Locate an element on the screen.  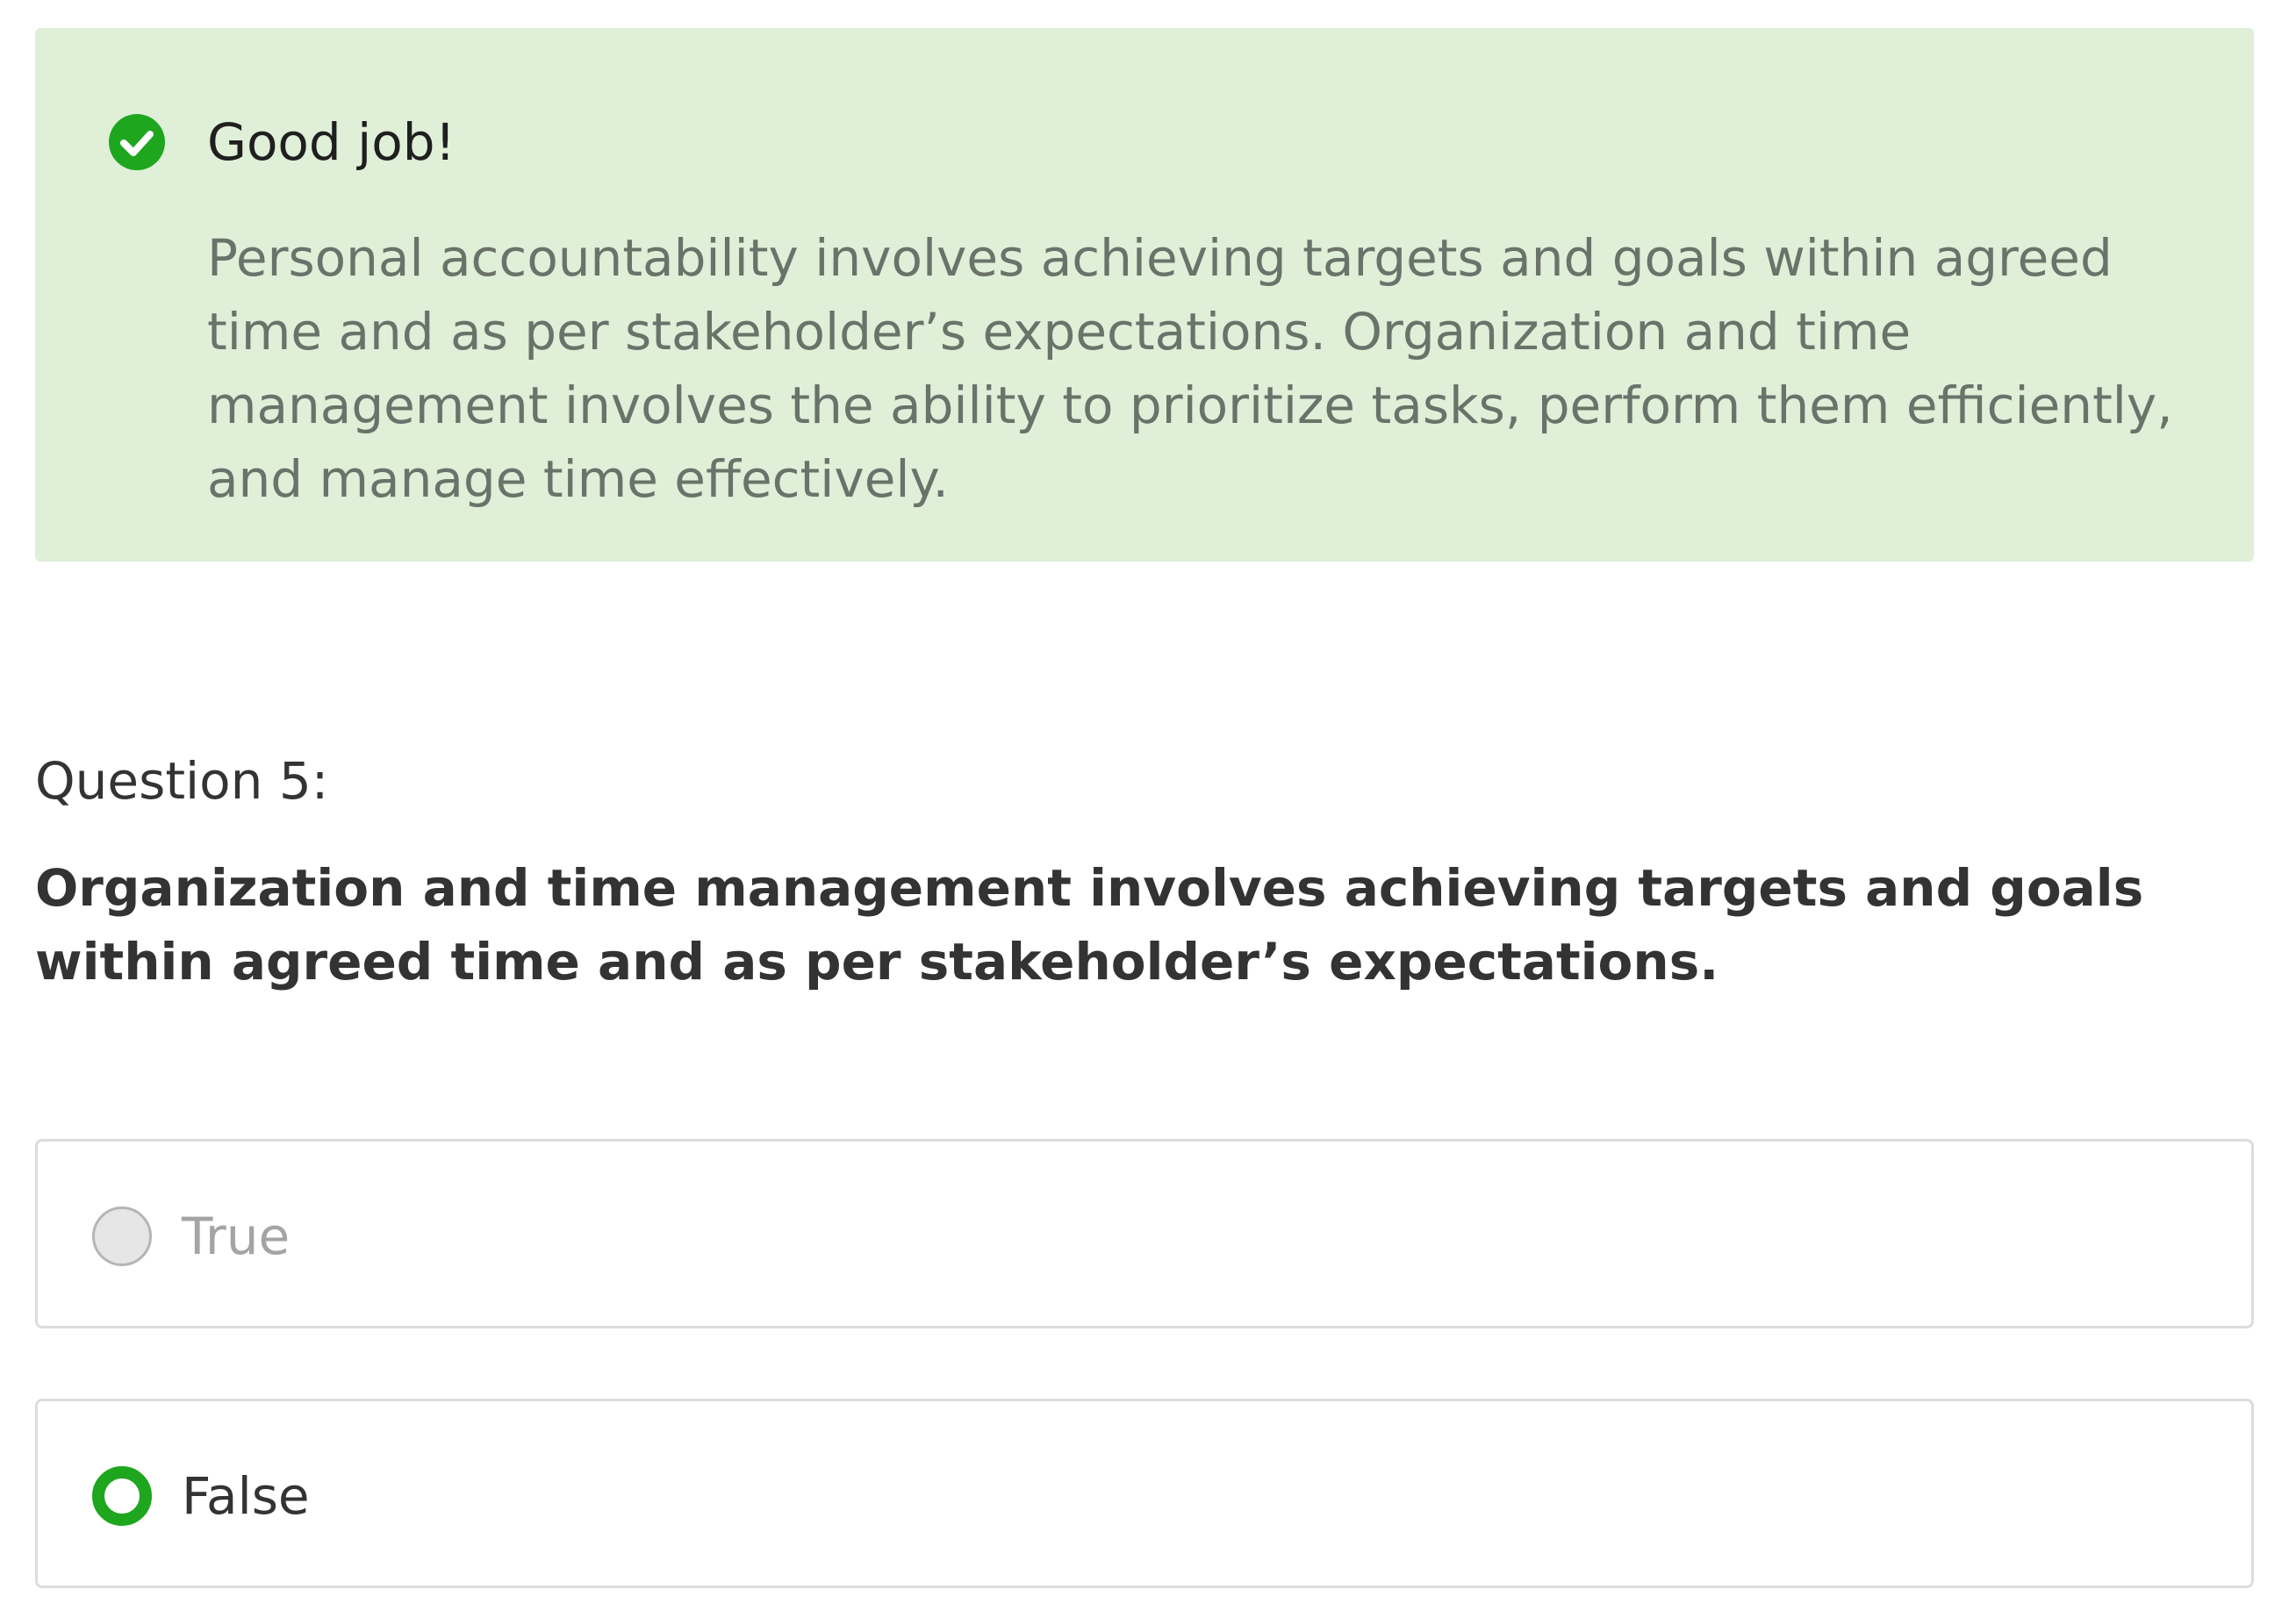
radio-selected-icon is located at coordinates (122, 1496).